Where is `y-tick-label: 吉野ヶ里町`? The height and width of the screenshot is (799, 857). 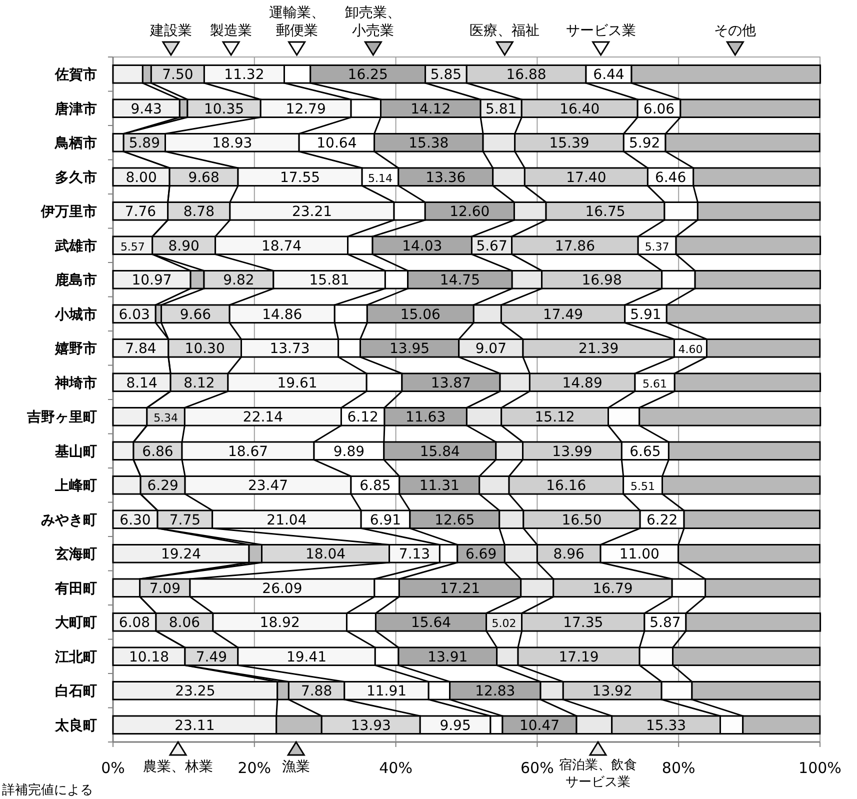
y-tick-label: 吉野ヶ里町 is located at coordinates (61, 418).